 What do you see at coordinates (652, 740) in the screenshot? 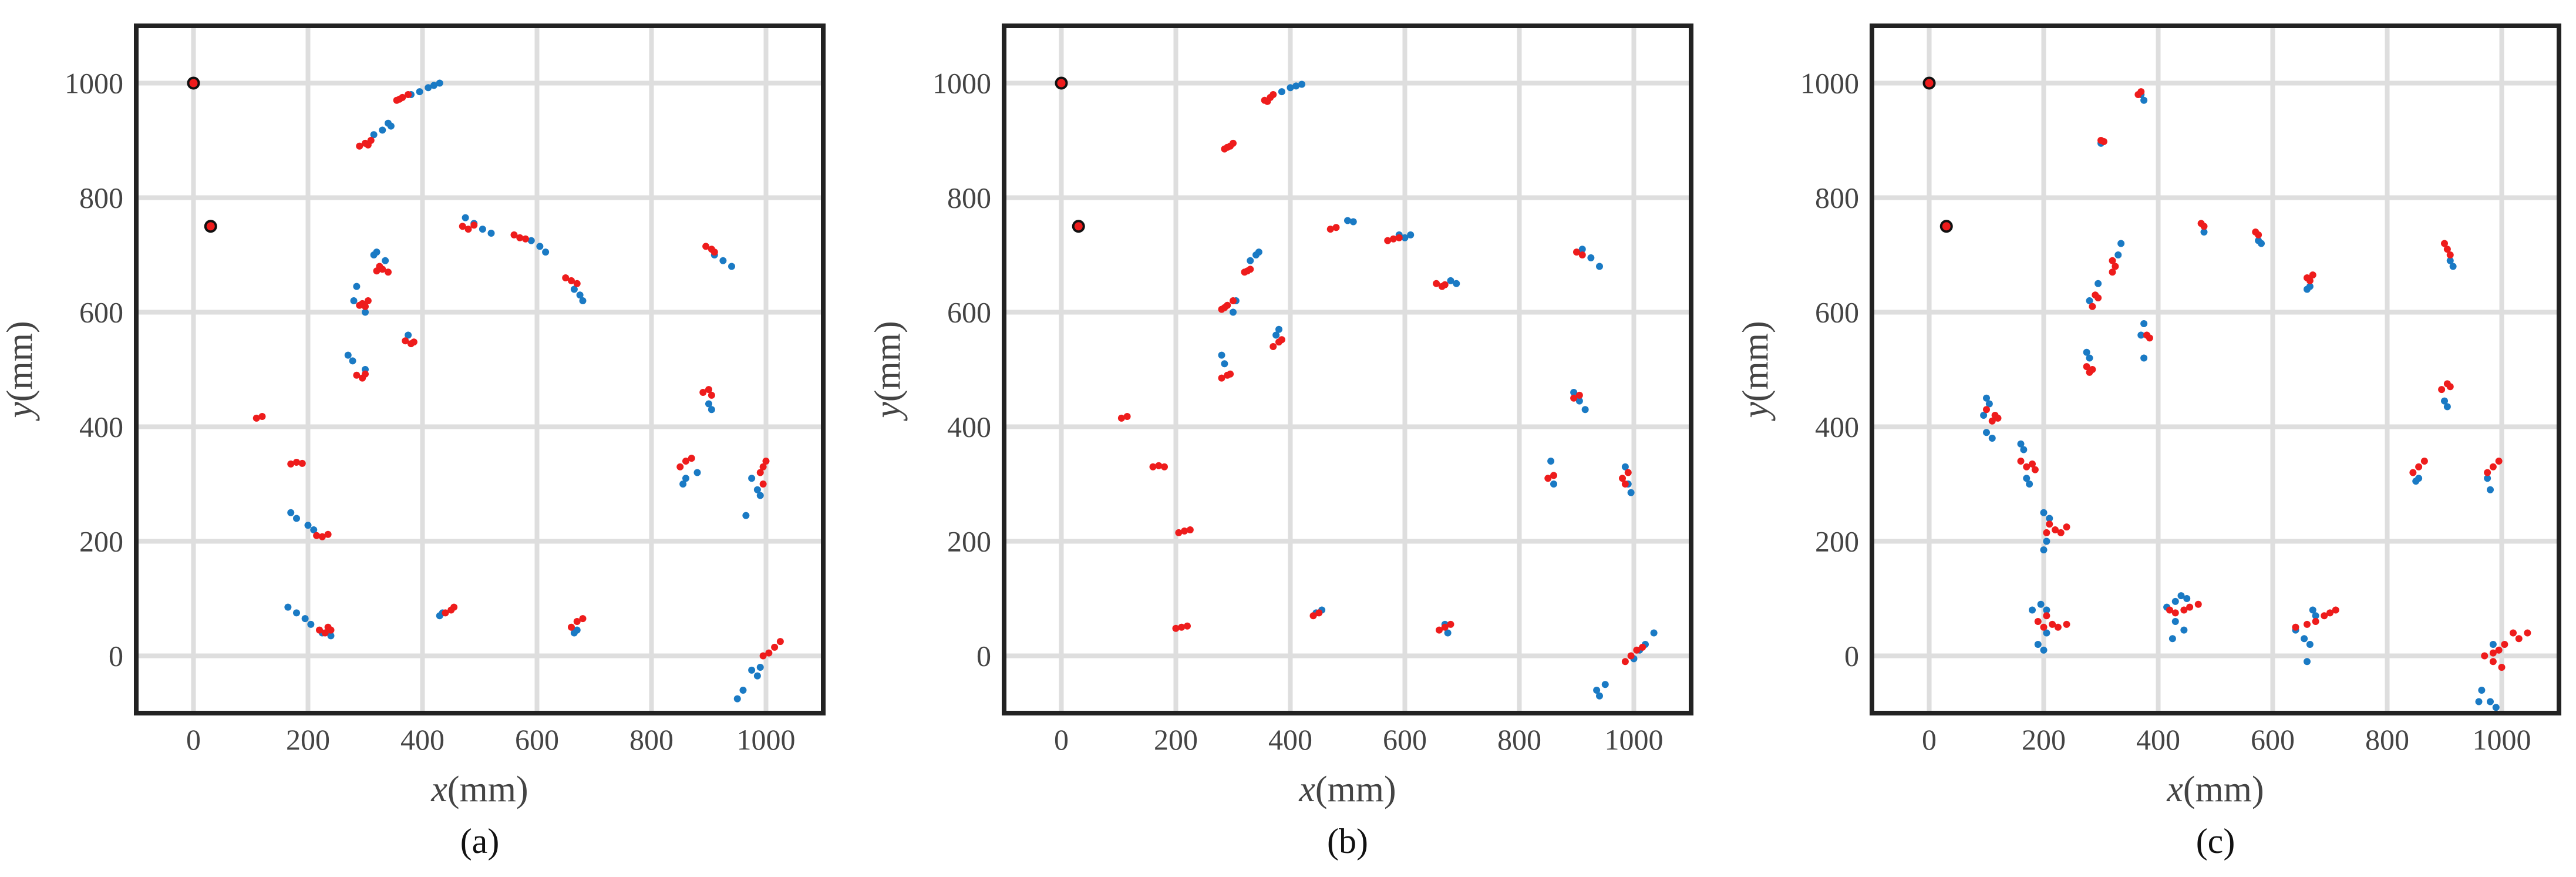
I see `x-tick-label: 800` at bounding box center [652, 740].